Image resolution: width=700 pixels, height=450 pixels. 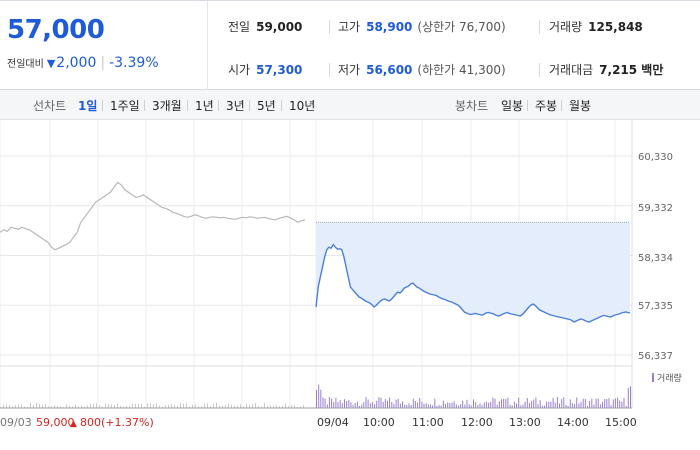 What do you see at coordinates (125, 106) in the screenshot?
I see `period-1w: 1주일` at bounding box center [125, 106].